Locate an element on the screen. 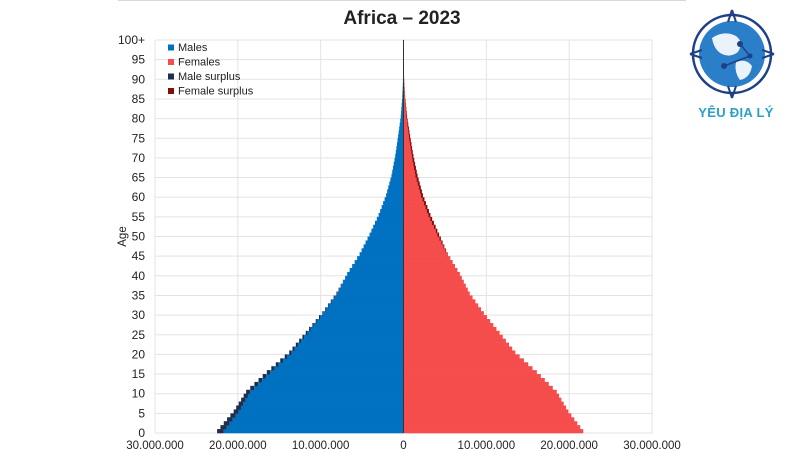 Image resolution: width=800 pixels, height=450 pixels. x-tick-label: 30.000.000 is located at coordinates (652, 445).